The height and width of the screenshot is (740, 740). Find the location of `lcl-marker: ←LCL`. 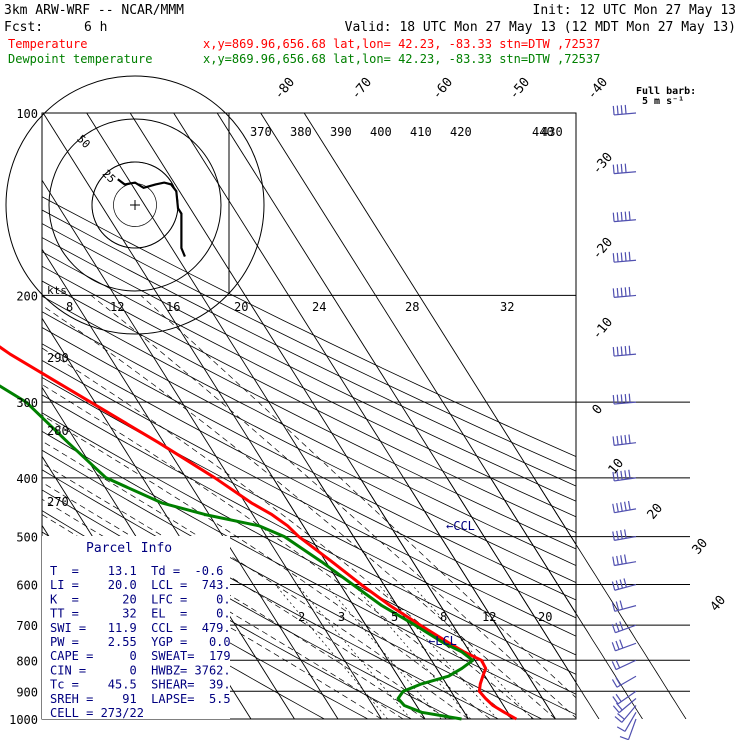

lcl-marker: ←LCL is located at coordinates (442, 641).